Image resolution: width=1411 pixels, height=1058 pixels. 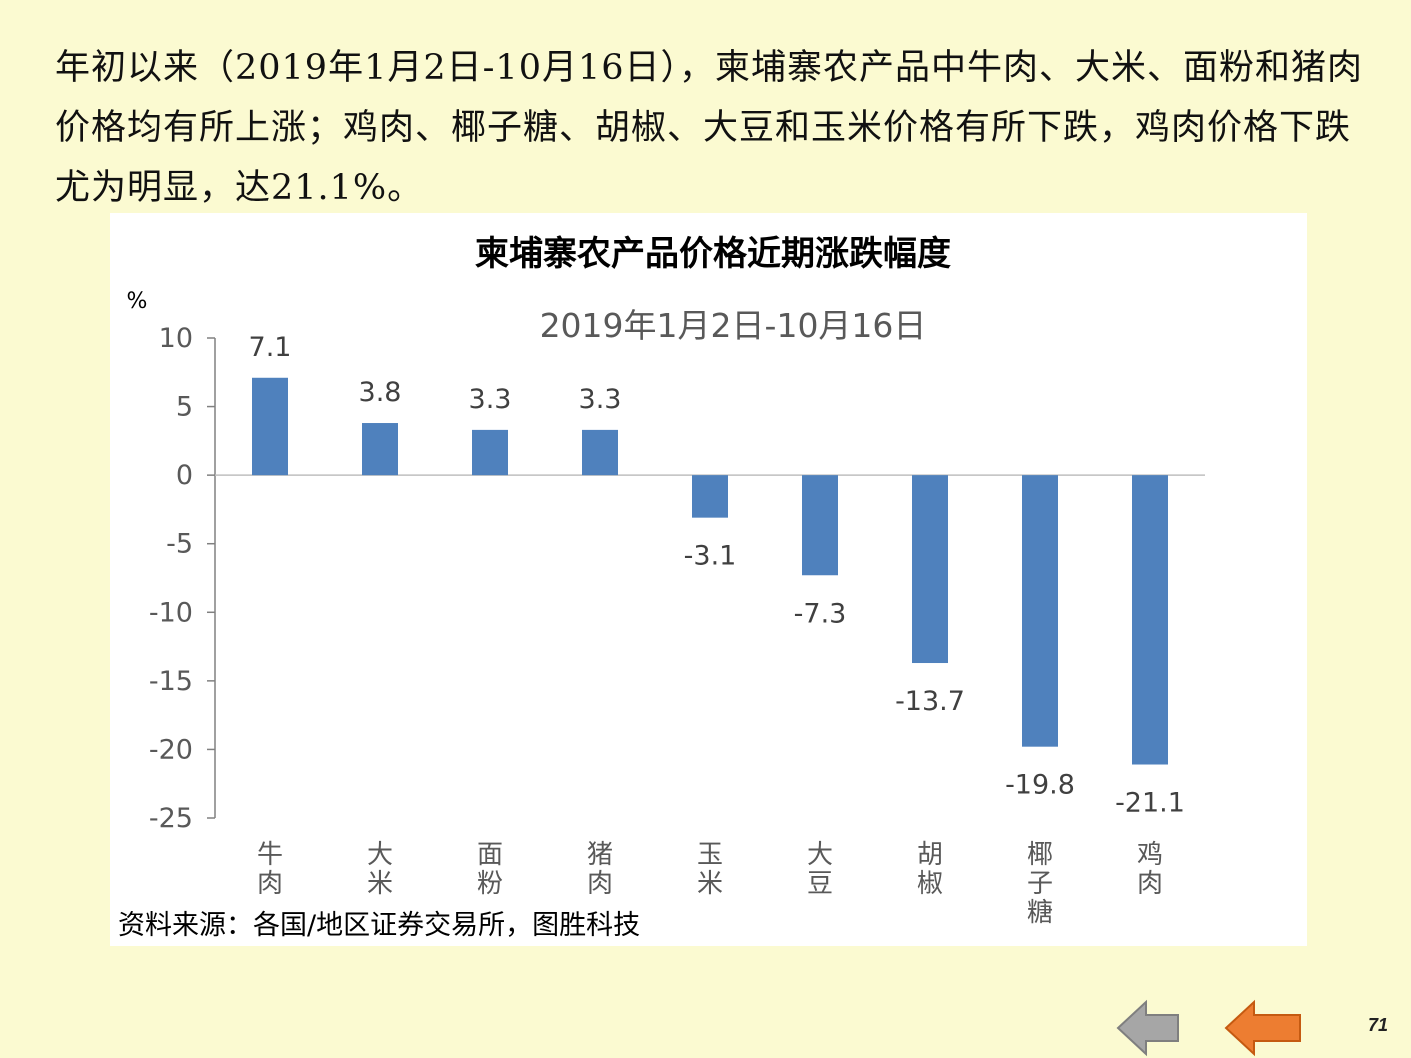 What do you see at coordinates (184, 475) in the screenshot?
I see `y-tick-label: 0` at bounding box center [184, 475].